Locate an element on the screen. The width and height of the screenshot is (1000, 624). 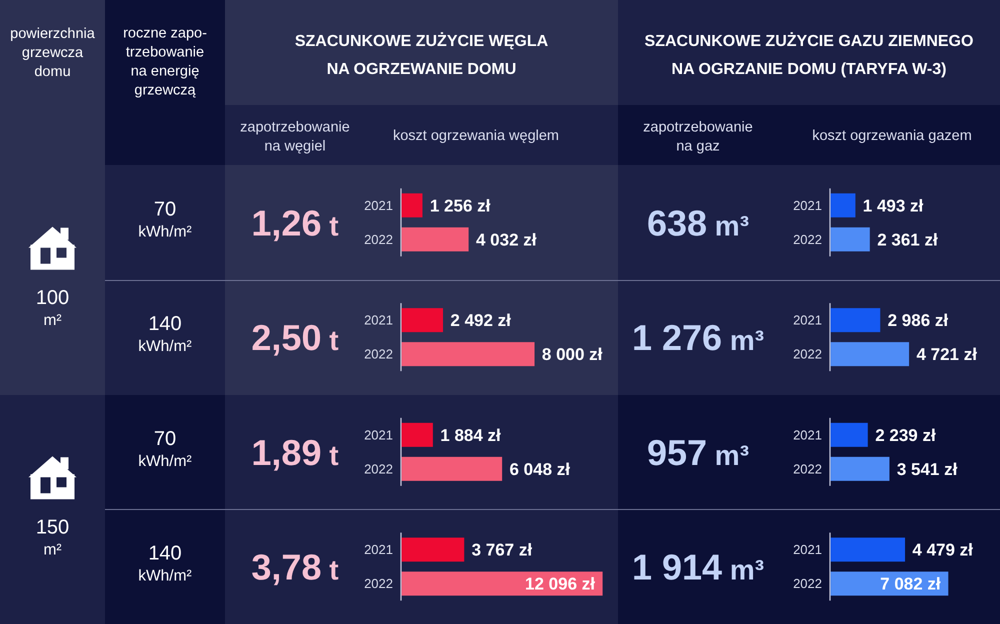
text: zapotrzebowanie na gaz is located at coordinates (698, 137).